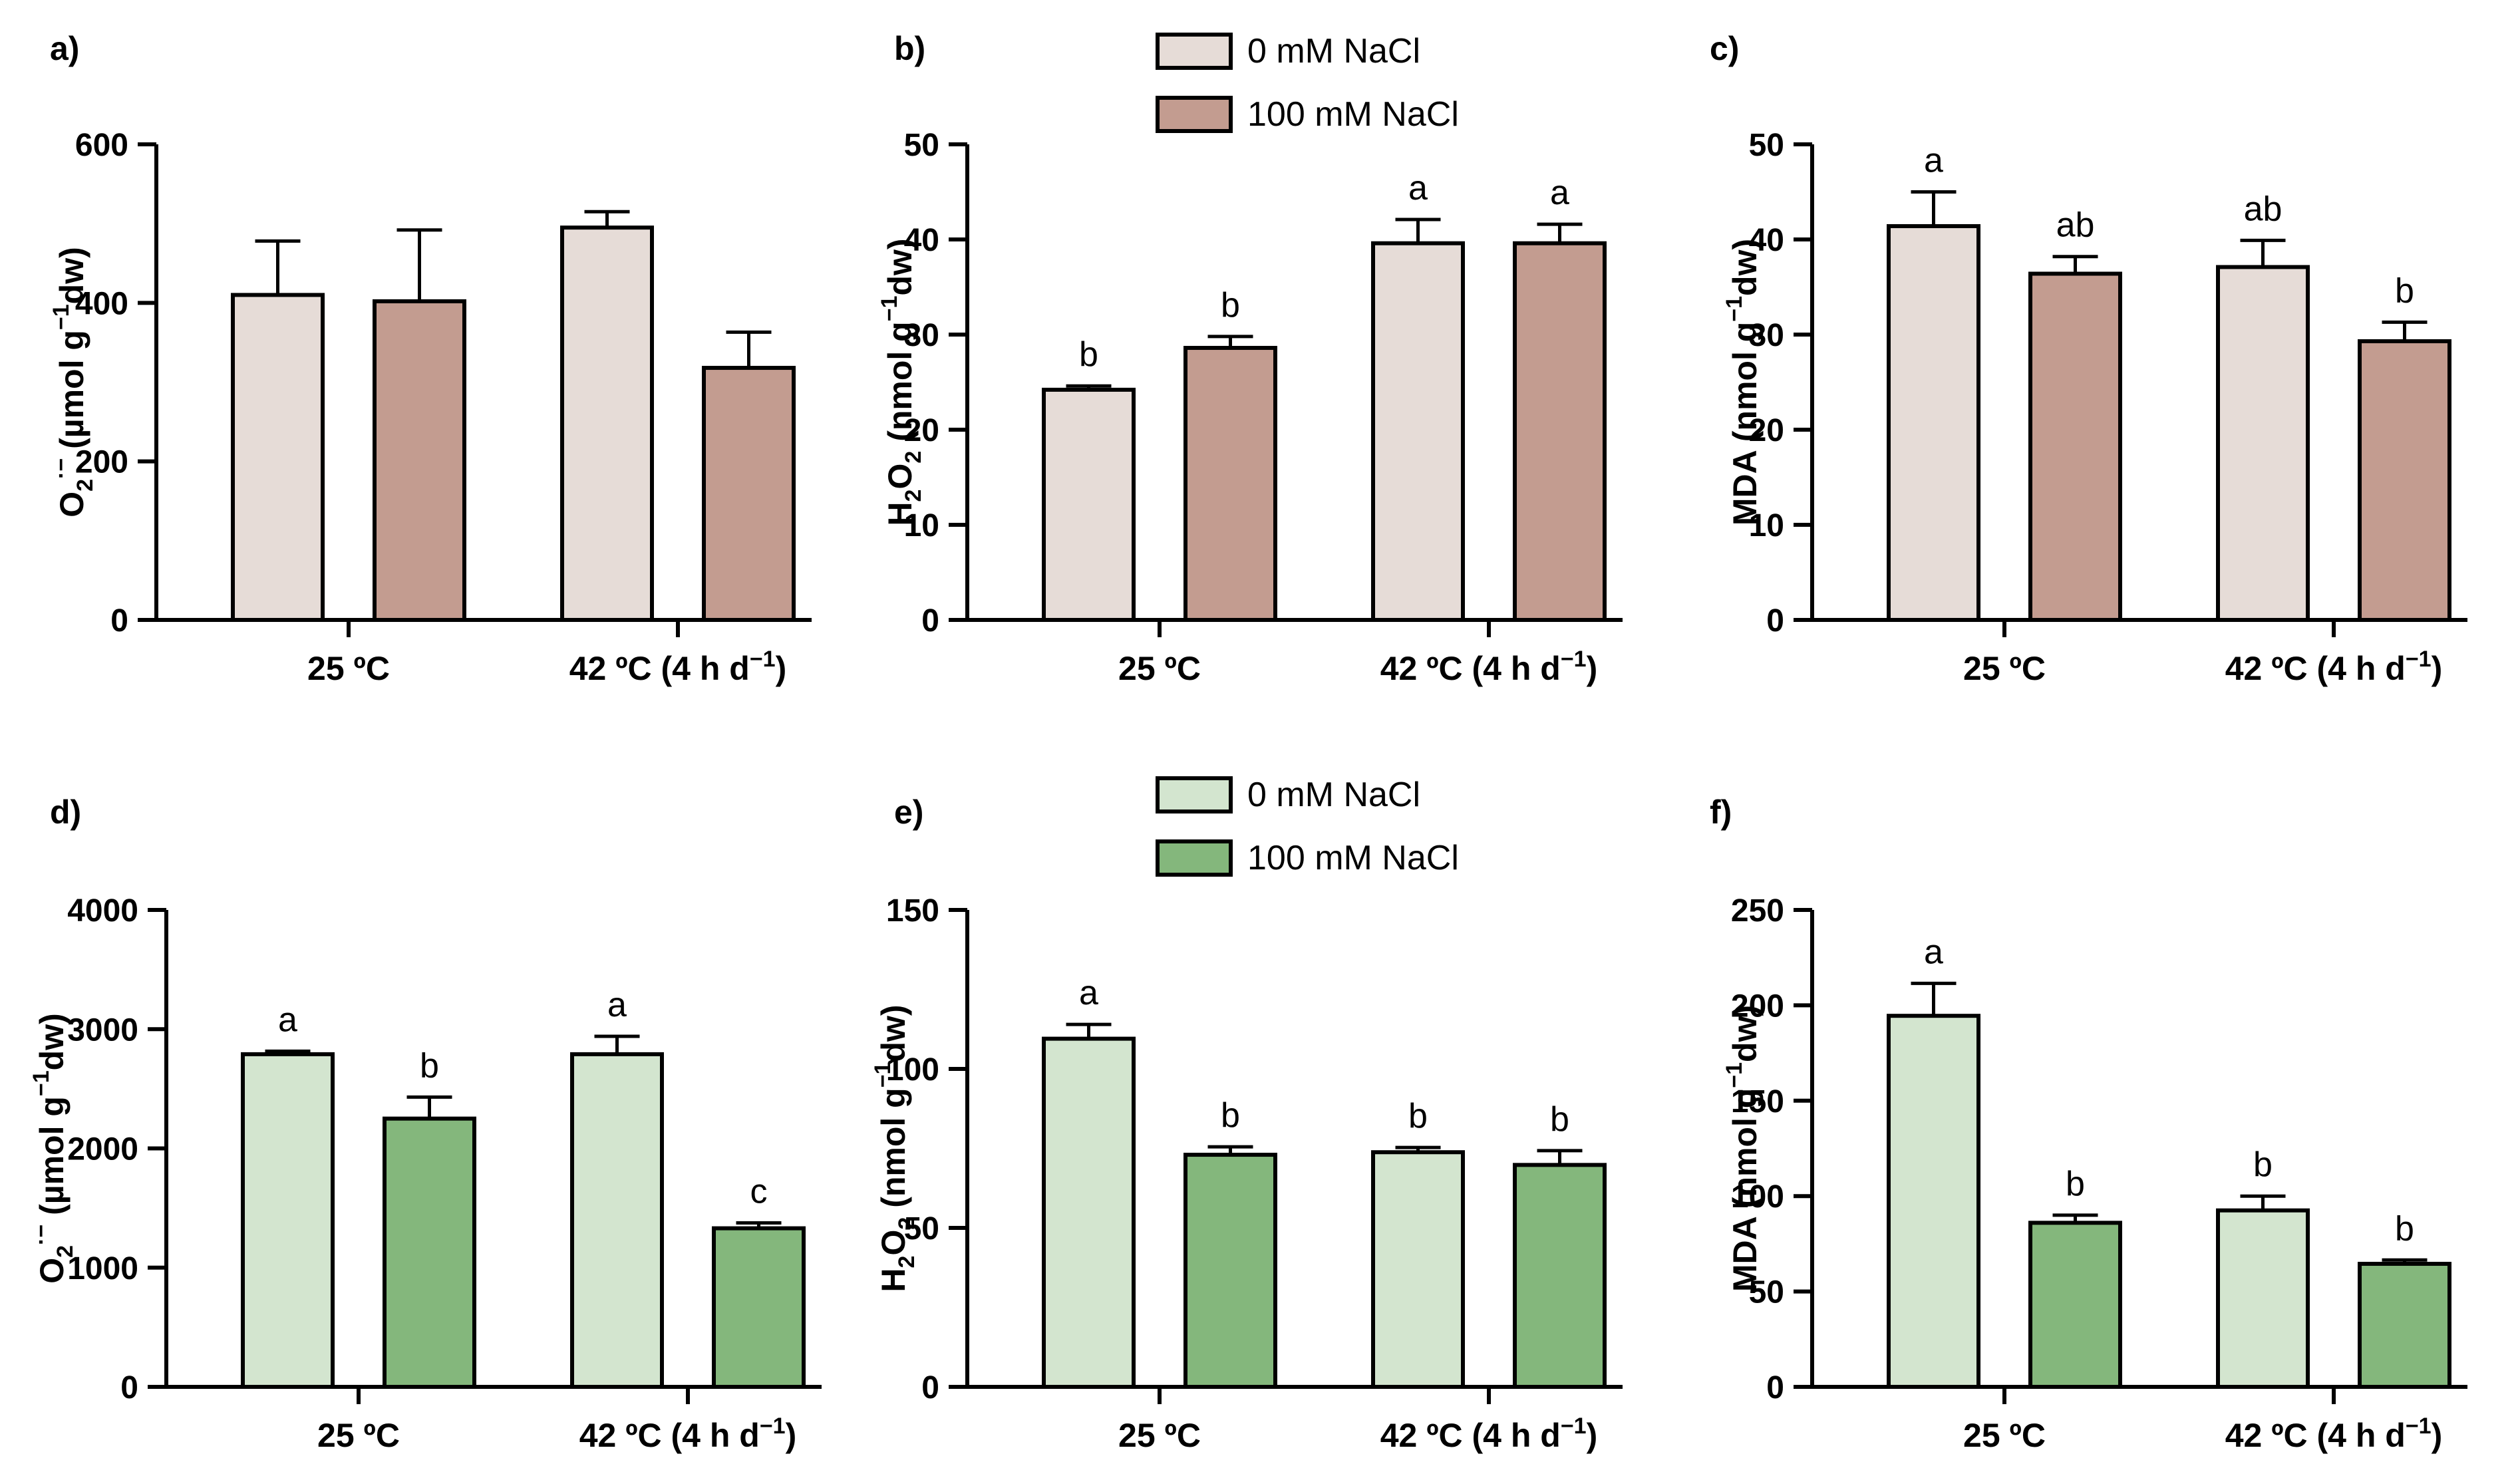 The width and height of the screenshot is (2520, 1472). What do you see at coordinates (921, 240) in the screenshot?
I see `y-tick-label: 40` at bounding box center [921, 240].